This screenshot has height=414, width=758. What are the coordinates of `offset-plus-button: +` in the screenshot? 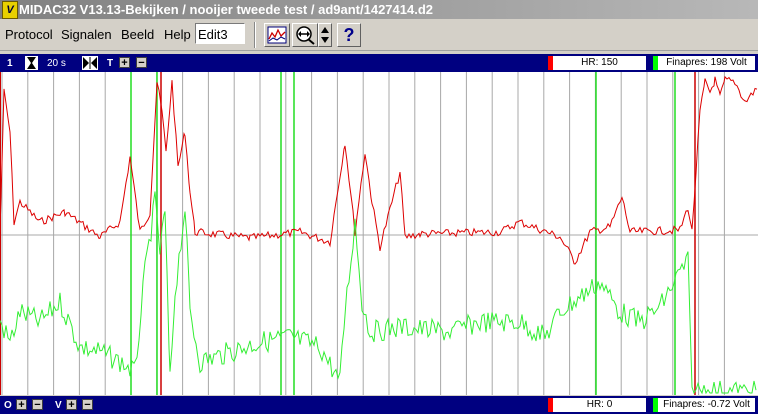 It's located at (21, 405).